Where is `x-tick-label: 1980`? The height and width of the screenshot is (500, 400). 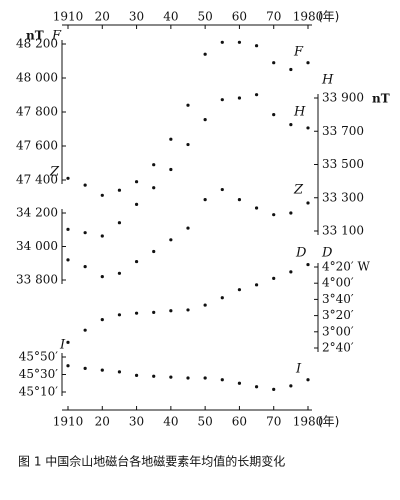 x-tick-label: 1980 is located at coordinates (308, 422).